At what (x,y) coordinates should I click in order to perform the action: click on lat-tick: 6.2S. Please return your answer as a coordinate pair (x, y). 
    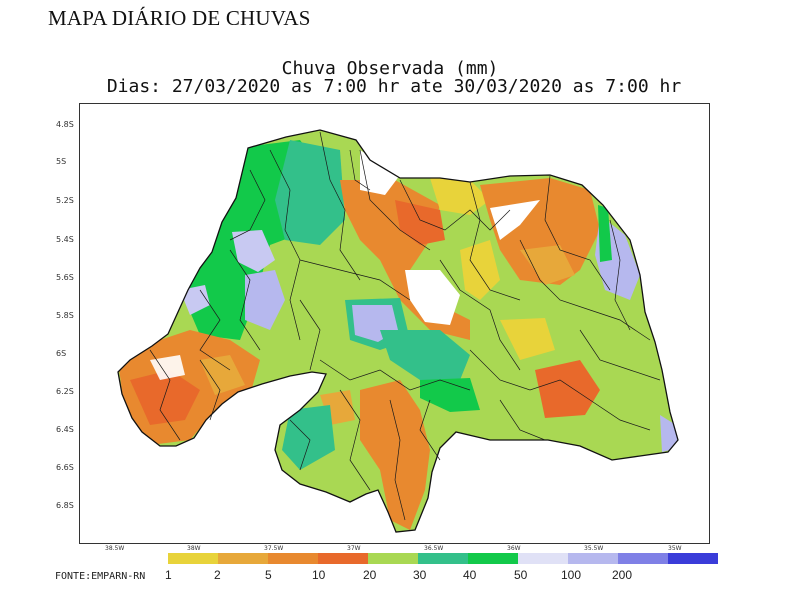
    Looking at the image, I should click on (65, 391).